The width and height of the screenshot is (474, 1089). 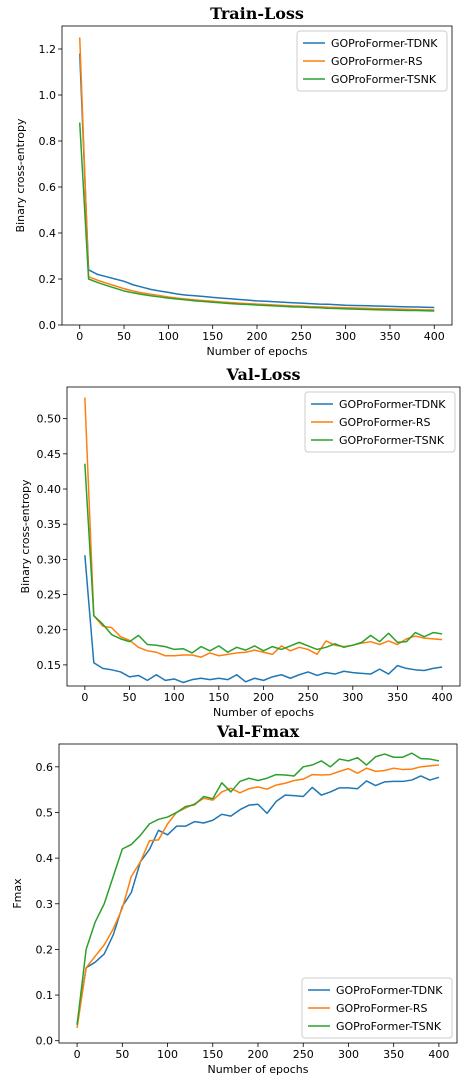 I want to click on y-tick-label: 0.40, so click(x=49, y=489).